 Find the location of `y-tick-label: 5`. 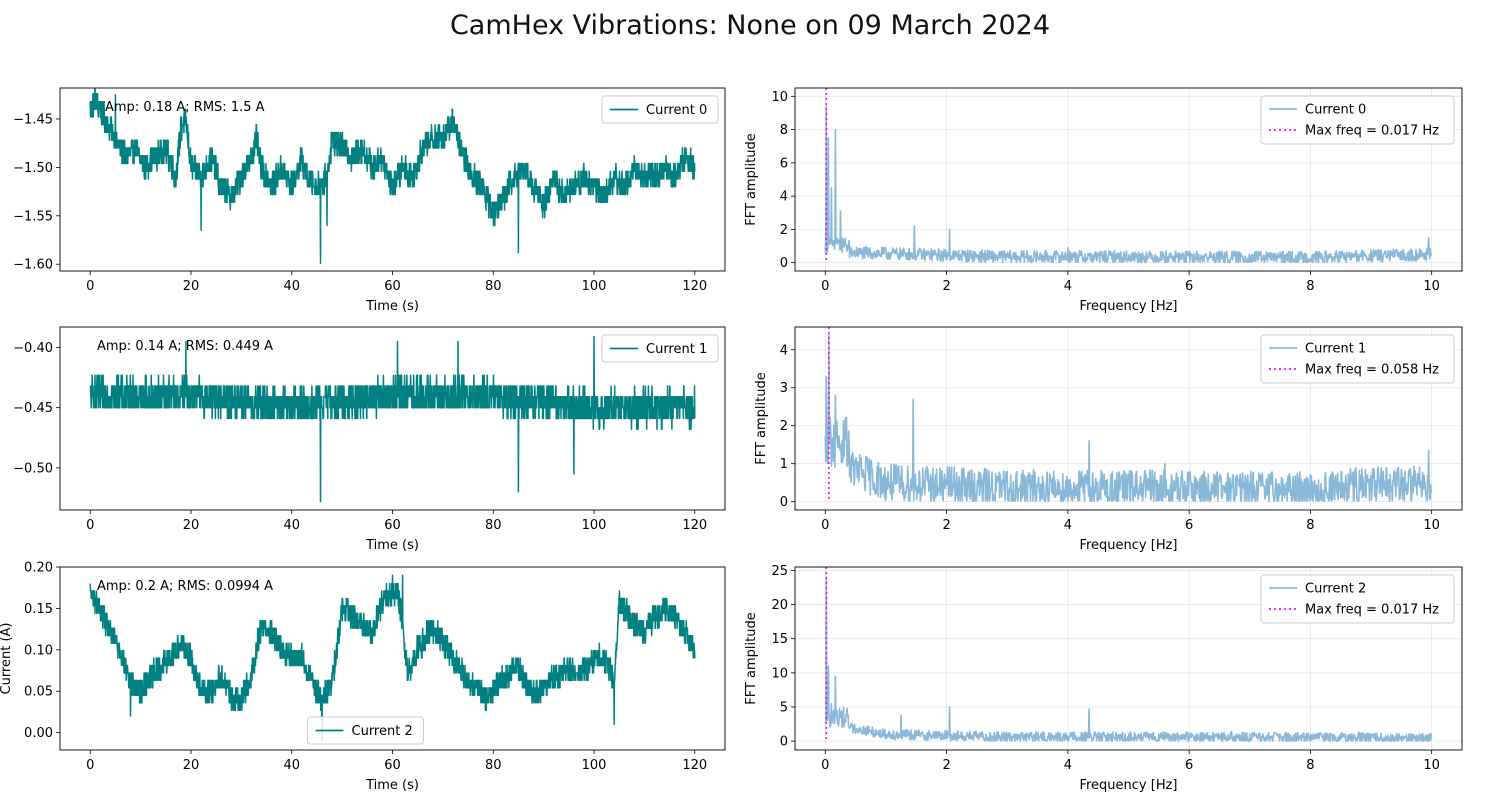

y-tick-label: 5 is located at coordinates (784, 707).